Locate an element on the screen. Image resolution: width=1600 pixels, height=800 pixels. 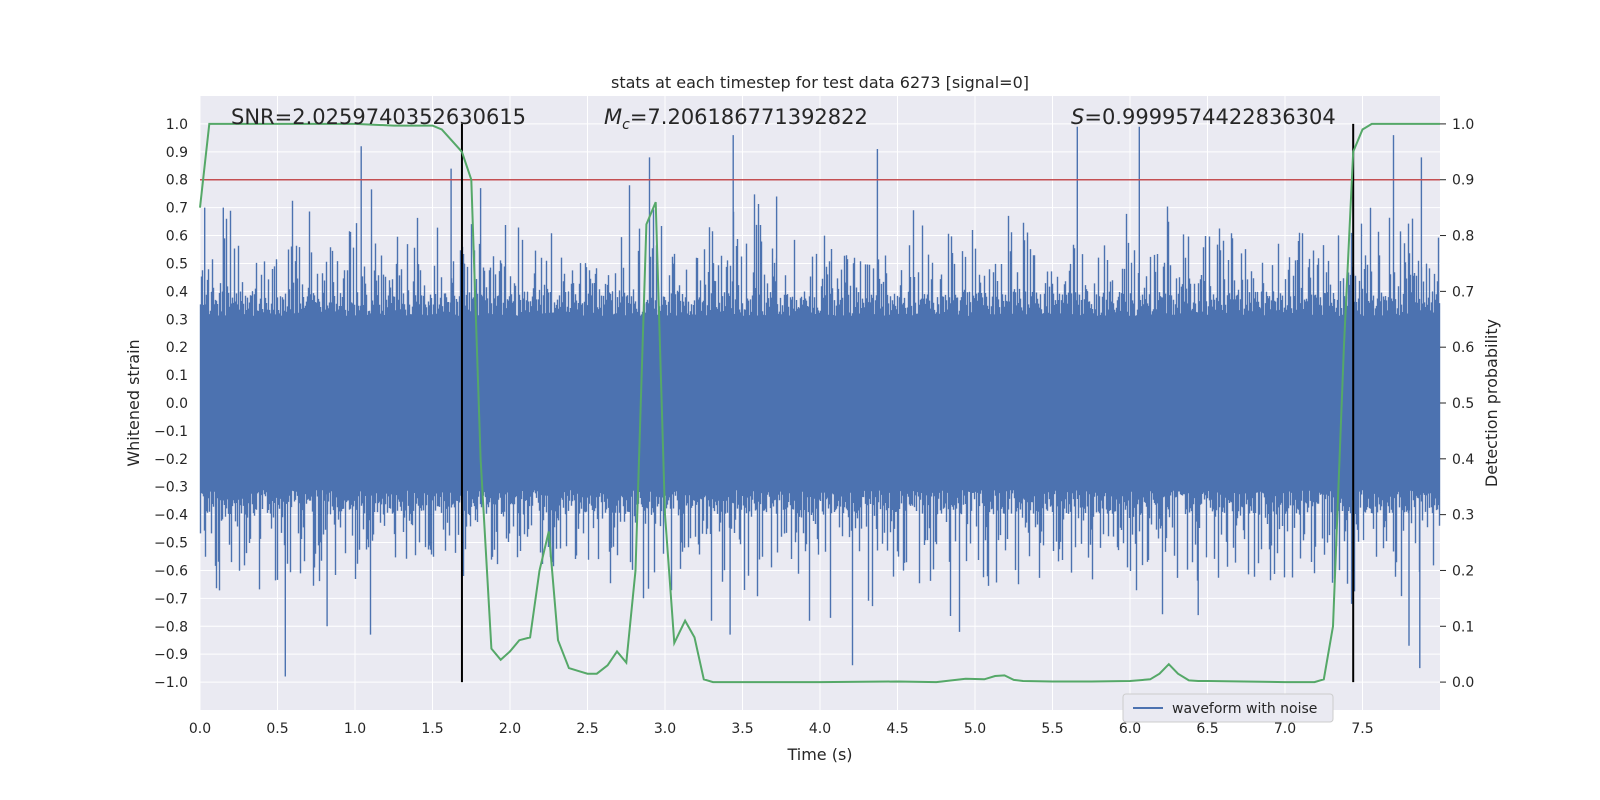
y-tick-label: 0.7 is located at coordinates (177, 209).